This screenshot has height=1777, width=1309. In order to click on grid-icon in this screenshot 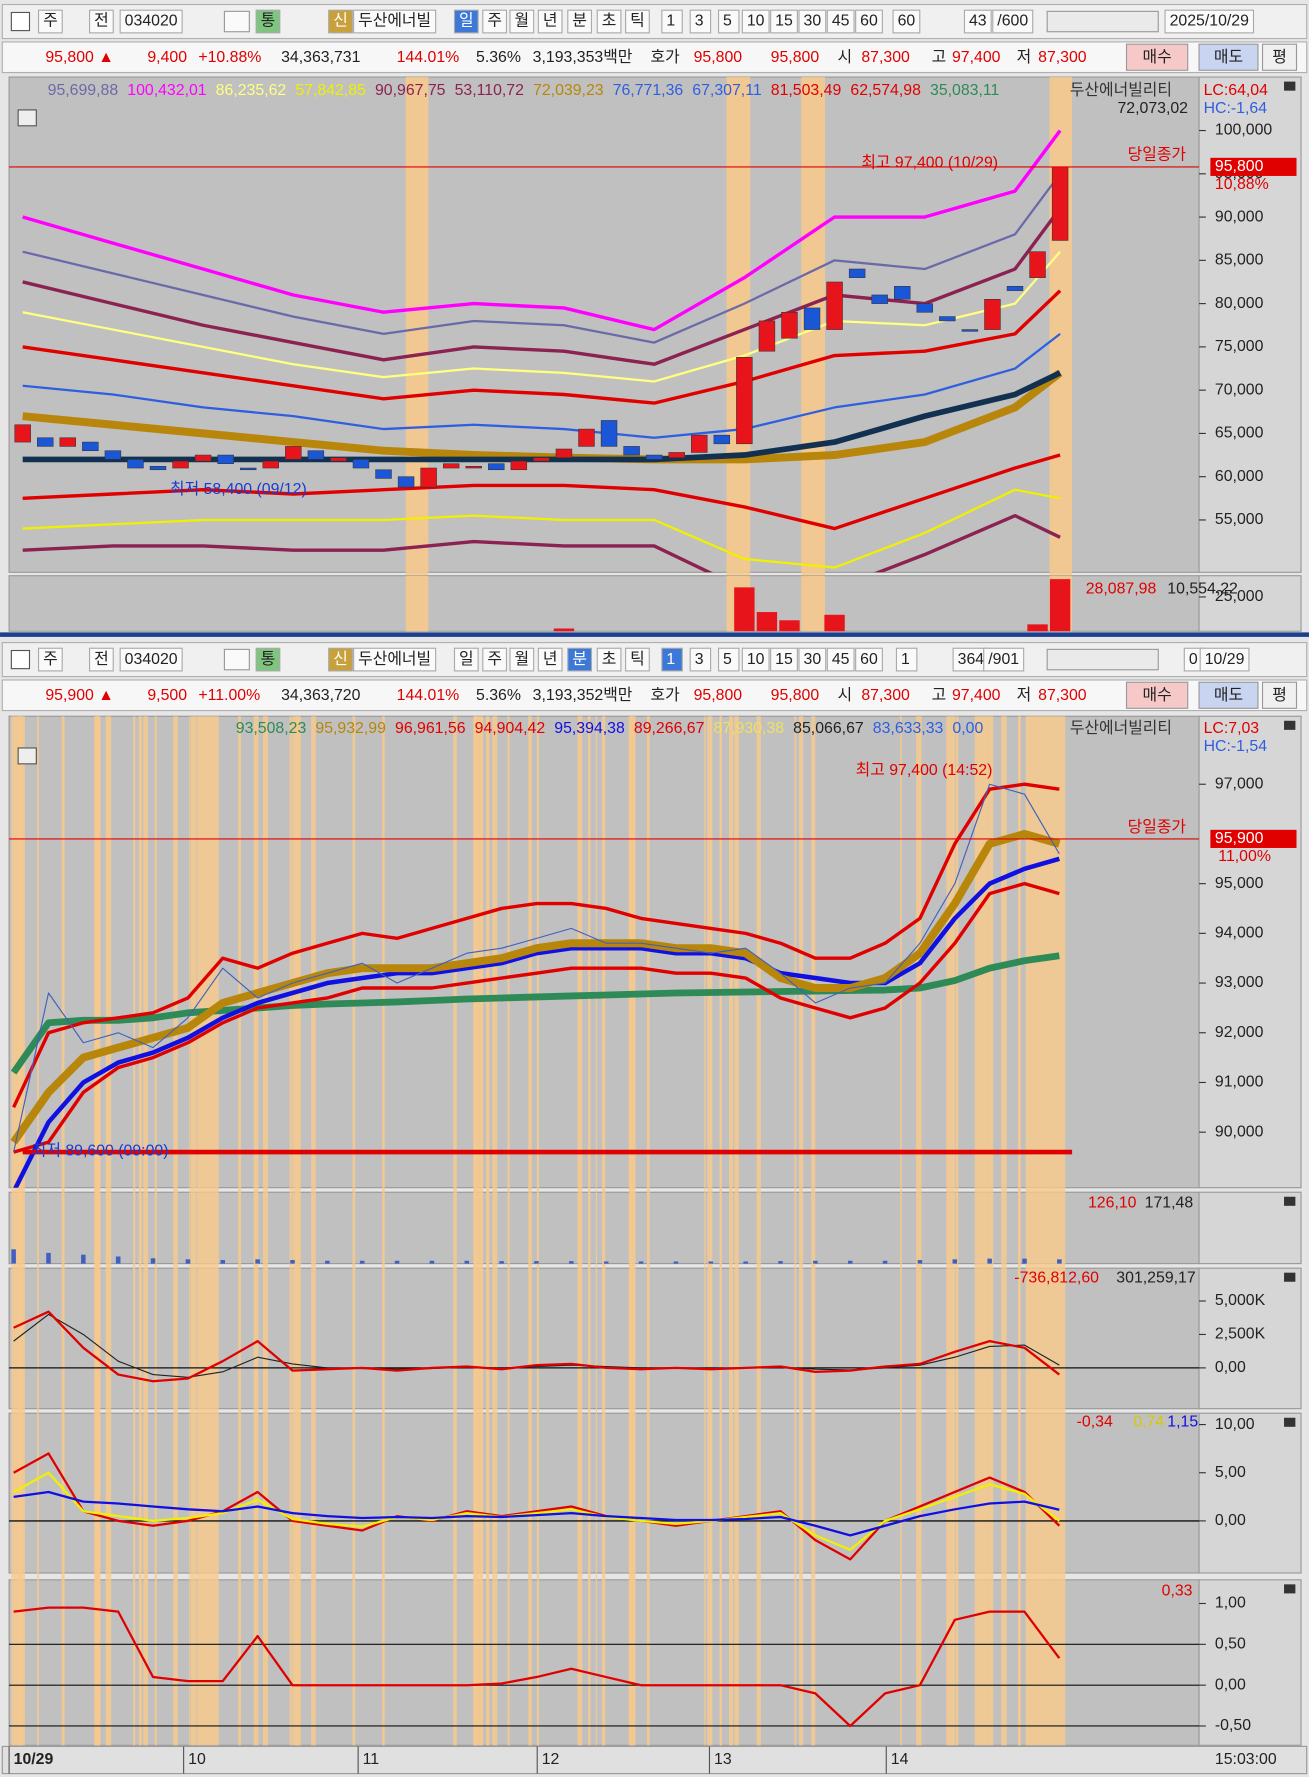, I will do `click(27, 756)`.